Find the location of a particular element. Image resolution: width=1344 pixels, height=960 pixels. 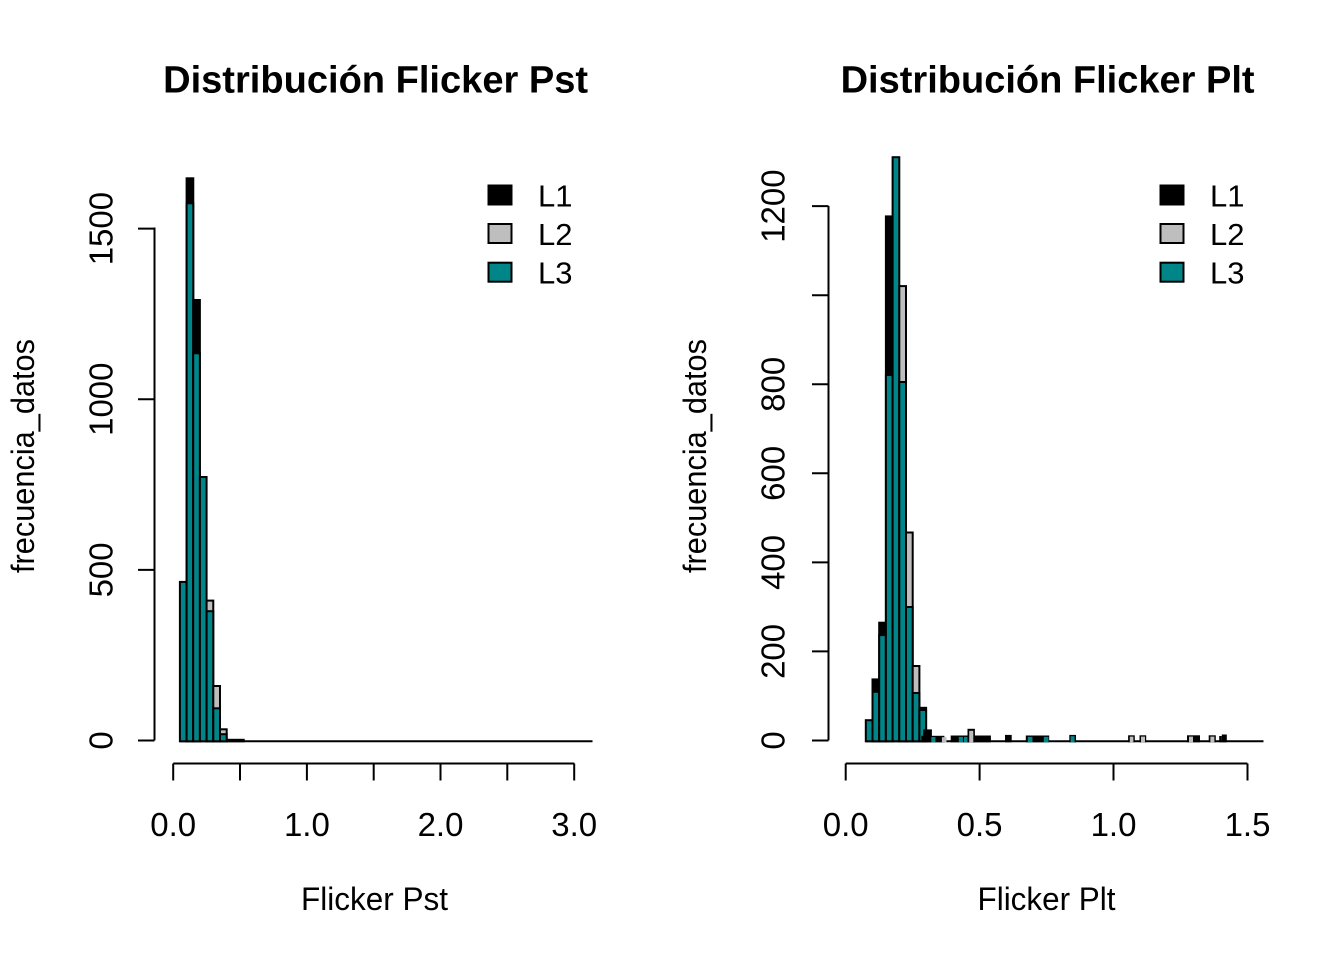

svg-text: 500 is located at coordinates (100, 569).